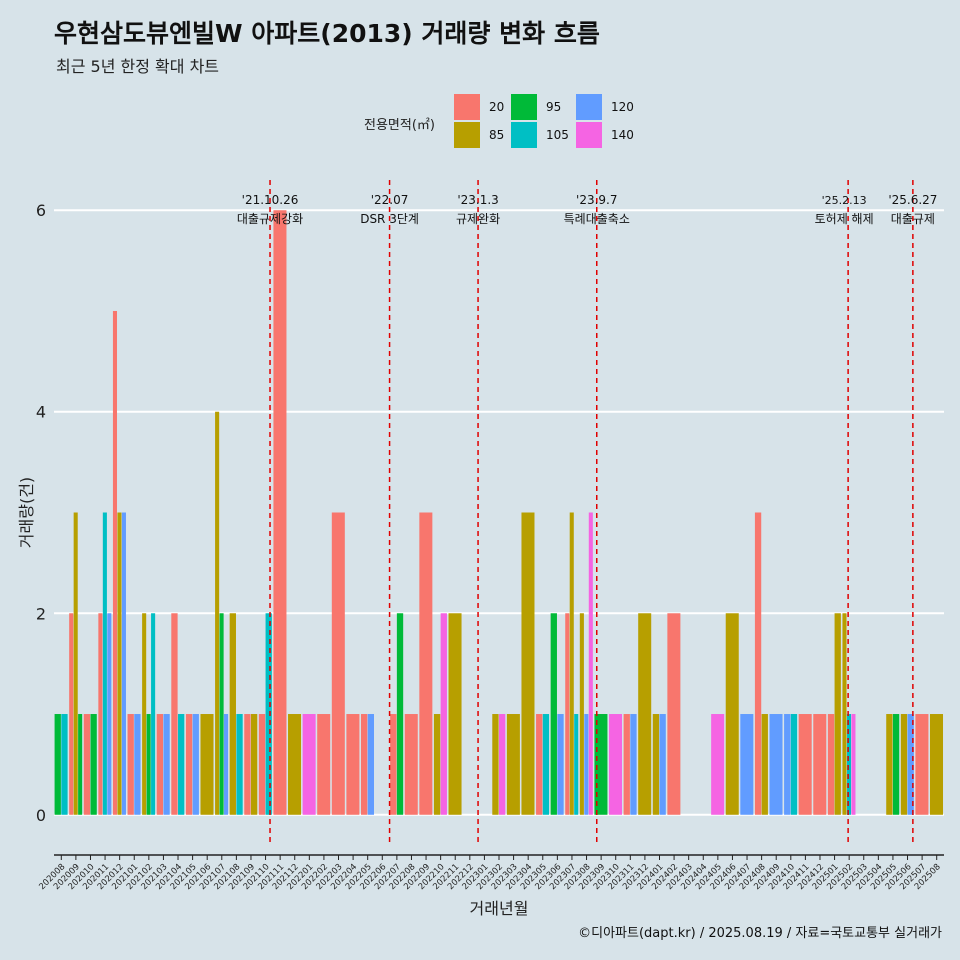 This screenshot has width=960, height=960. I want to click on y-tick-label-2: 2, so click(41, 613).